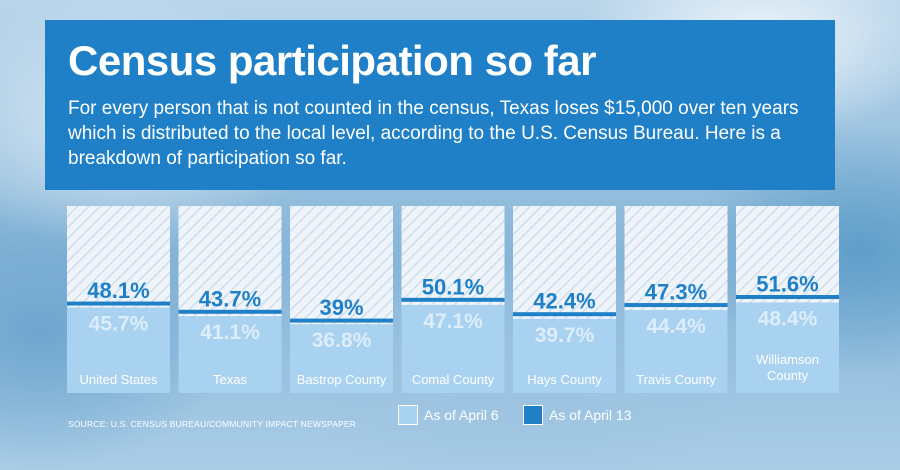  Describe the element at coordinates (787, 359) in the screenshot. I see `category-label-williamson-county: Williamson` at that location.